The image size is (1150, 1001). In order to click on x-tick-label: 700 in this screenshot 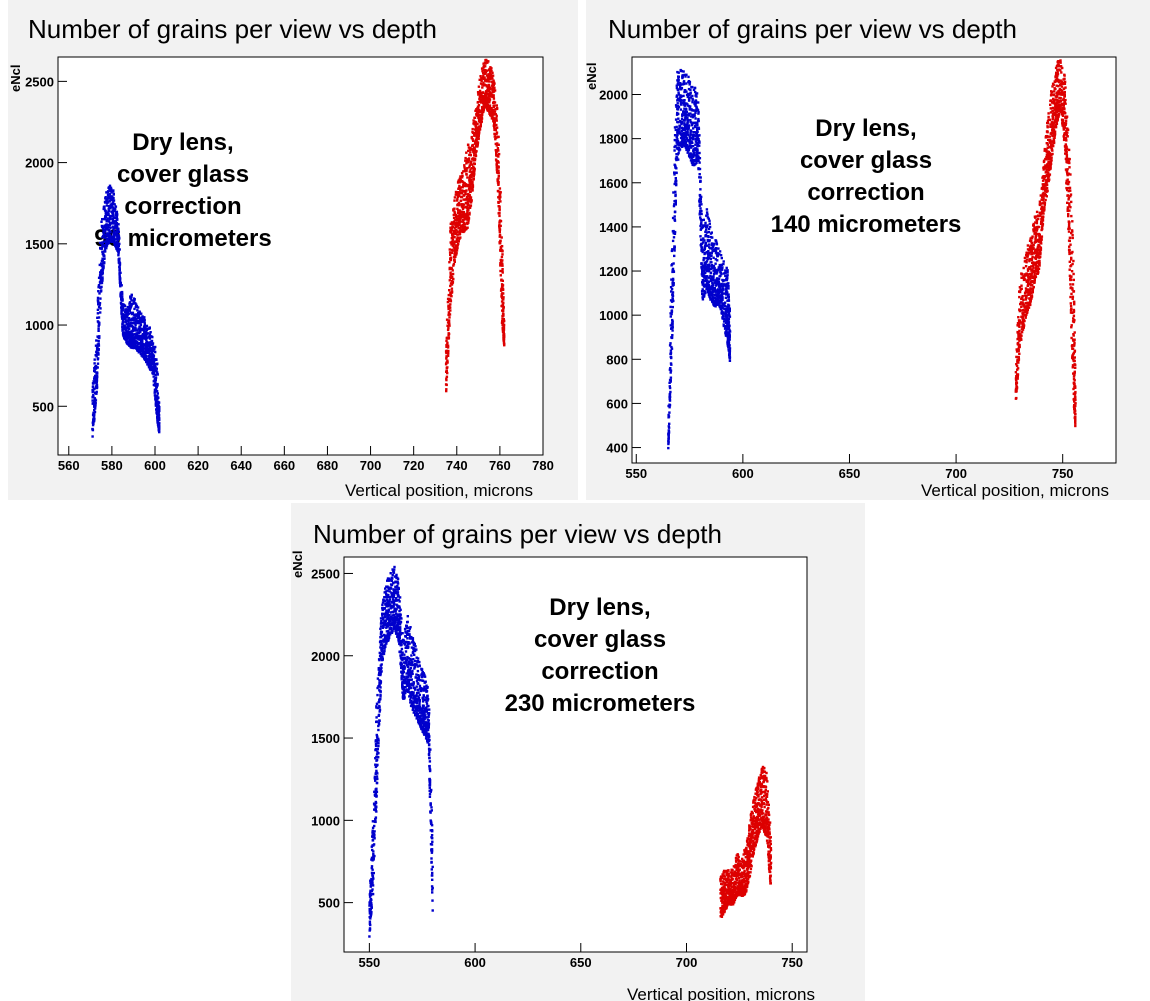, I will do `click(371, 465)`.